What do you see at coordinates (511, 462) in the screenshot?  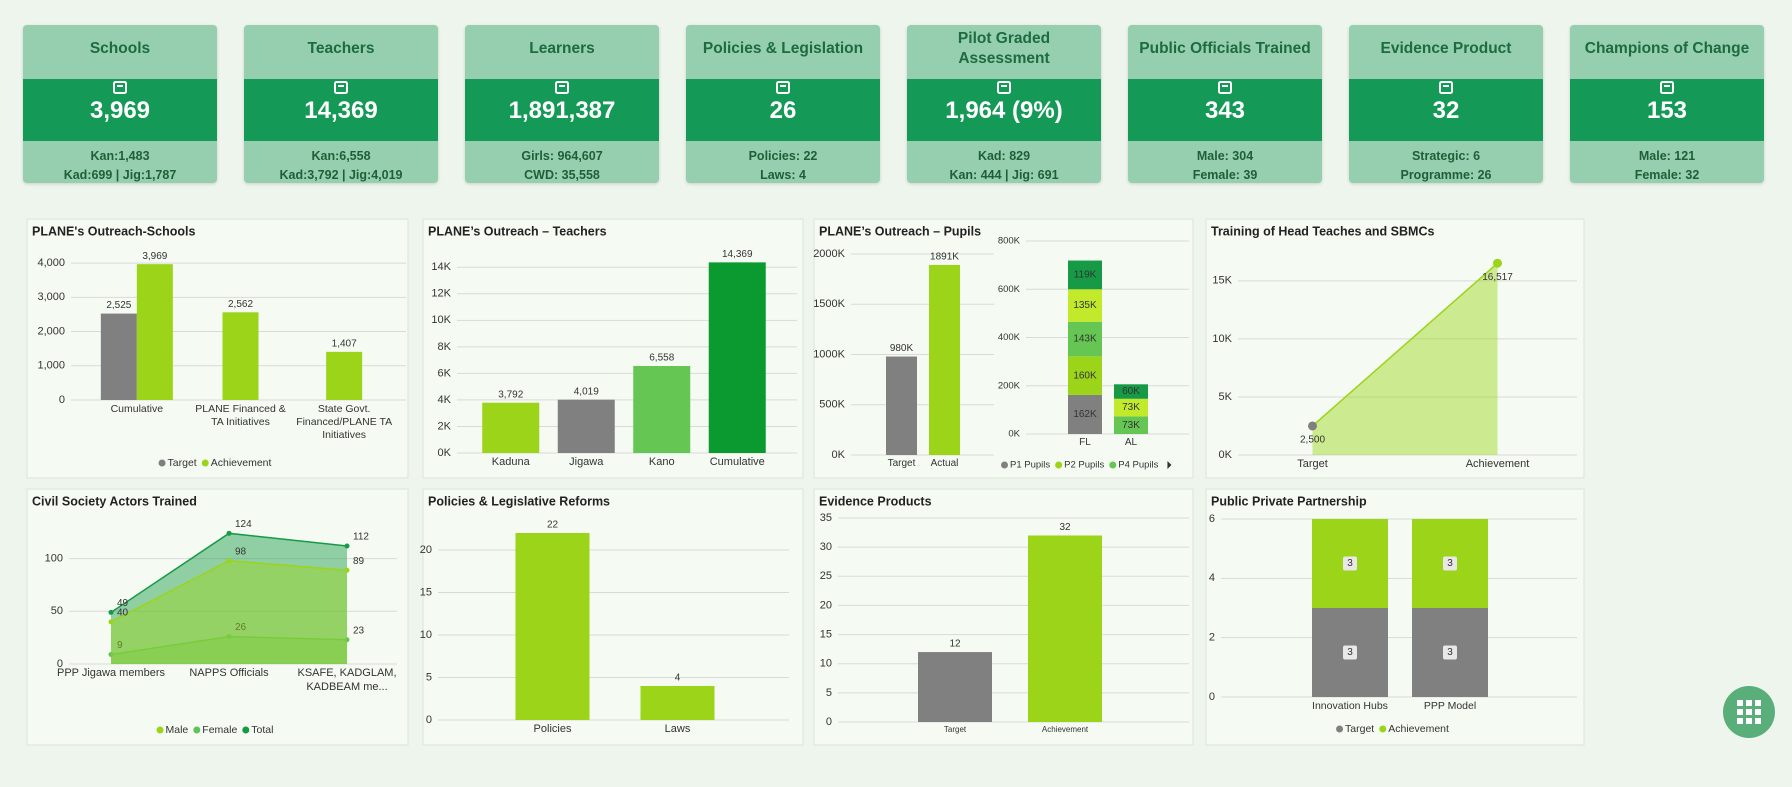 I see `x-tick-label-box: Kaduna` at bounding box center [511, 462].